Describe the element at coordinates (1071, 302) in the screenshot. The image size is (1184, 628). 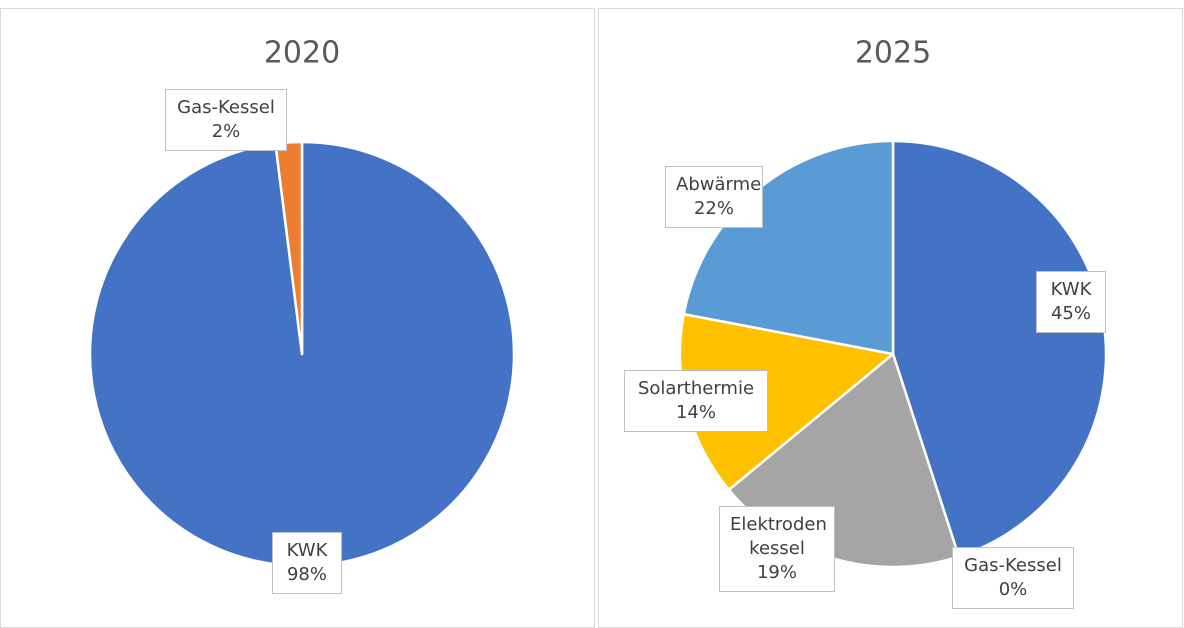
I see `data-label: KWK 45%` at that location.